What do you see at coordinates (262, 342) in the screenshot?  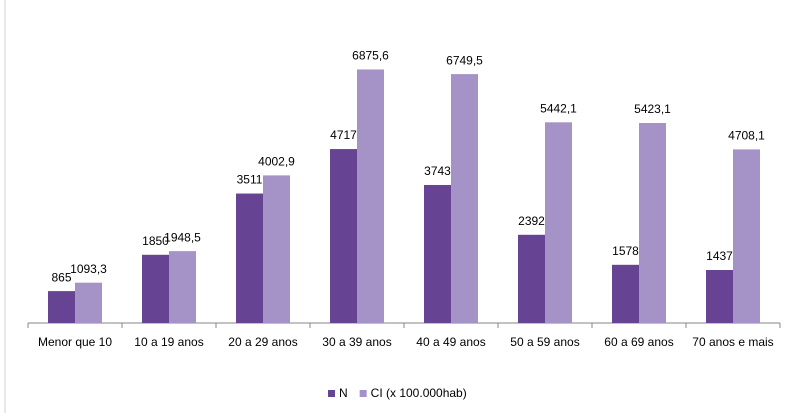 I see `x-tick-label: 20 a 29 anos` at bounding box center [262, 342].